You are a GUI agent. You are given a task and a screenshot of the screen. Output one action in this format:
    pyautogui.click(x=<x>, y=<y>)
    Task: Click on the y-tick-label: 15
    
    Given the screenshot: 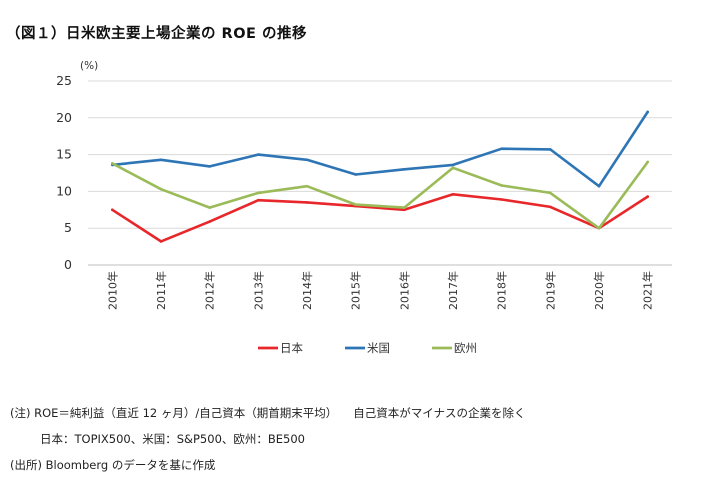 What is the action you would take?
    pyautogui.click(x=64, y=154)
    